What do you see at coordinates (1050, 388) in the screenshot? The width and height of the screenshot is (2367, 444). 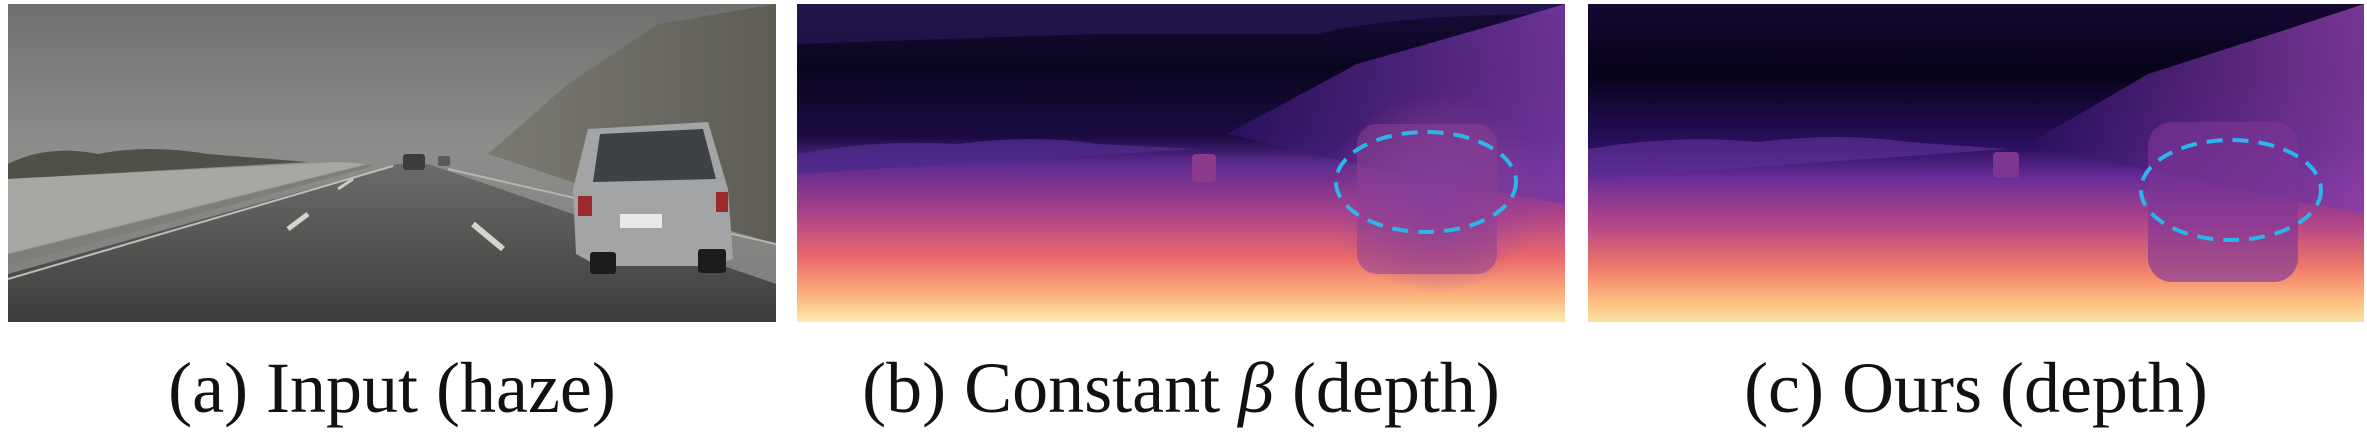 I see `caption-b-prefix: (b) Constant` at bounding box center [1050, 388].